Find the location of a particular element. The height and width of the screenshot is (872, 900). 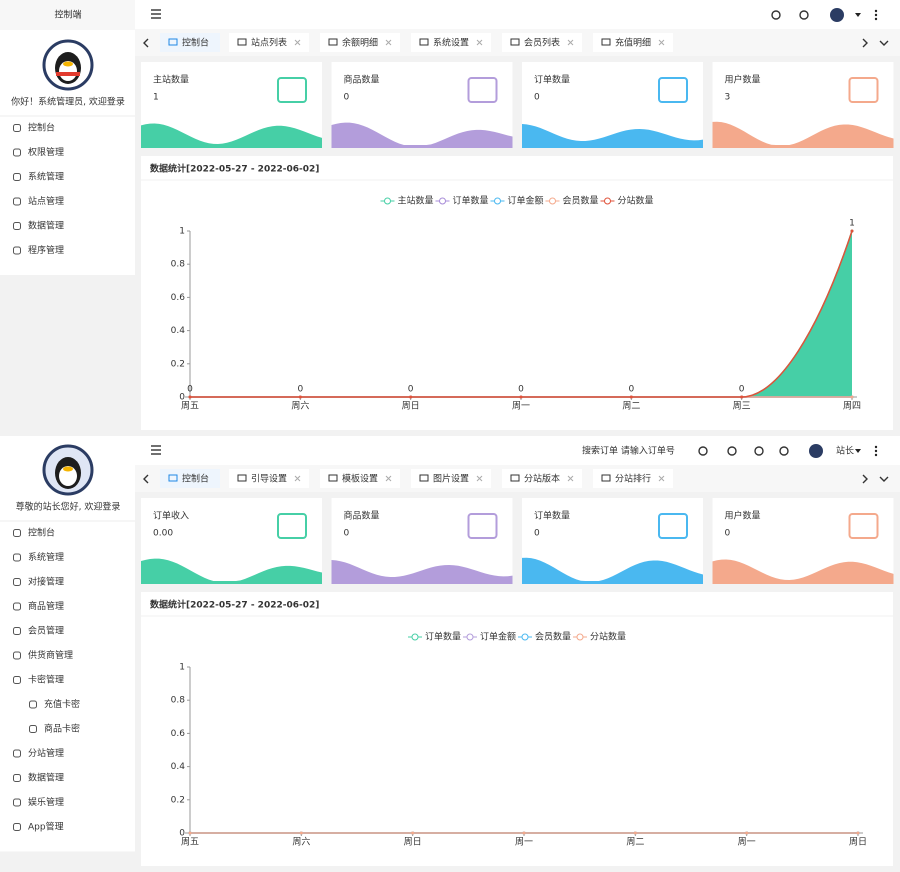

tab-label: 分站排行 is located at coordinates (633, 479).